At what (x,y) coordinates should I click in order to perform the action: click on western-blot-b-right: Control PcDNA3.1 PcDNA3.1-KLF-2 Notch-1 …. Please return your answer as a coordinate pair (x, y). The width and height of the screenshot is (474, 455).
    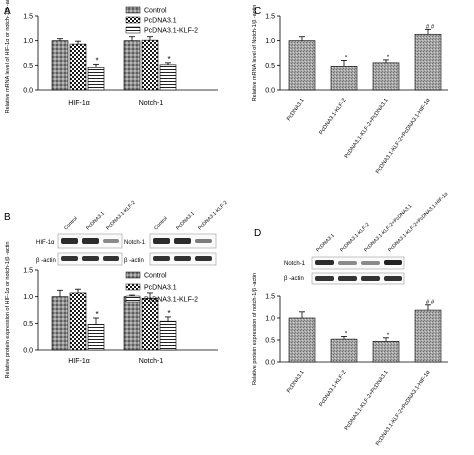
    Looking at the image, I should click on (176, 233).